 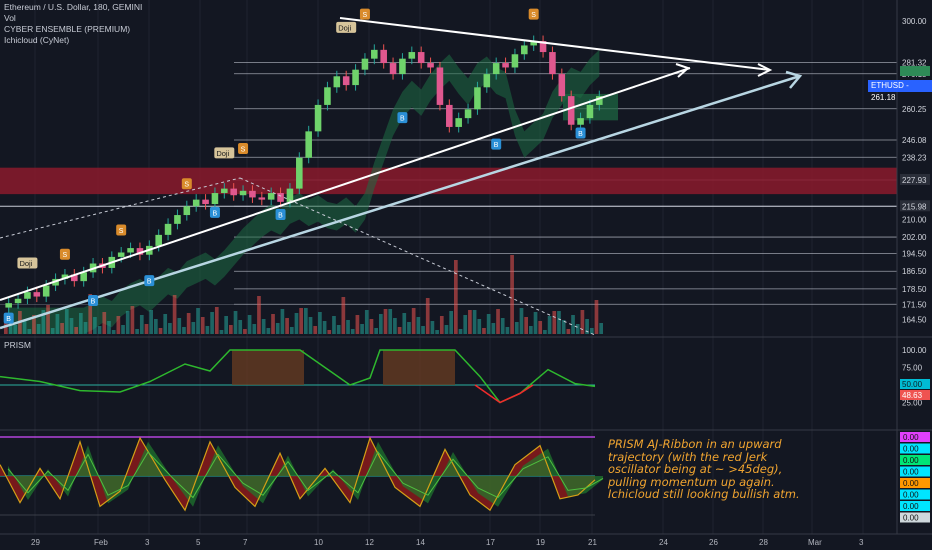 What do you see at coordinates (912, 368) in the screenshot?
I see `prism-tick-label: 75.00` at bounding box center [912, 368].